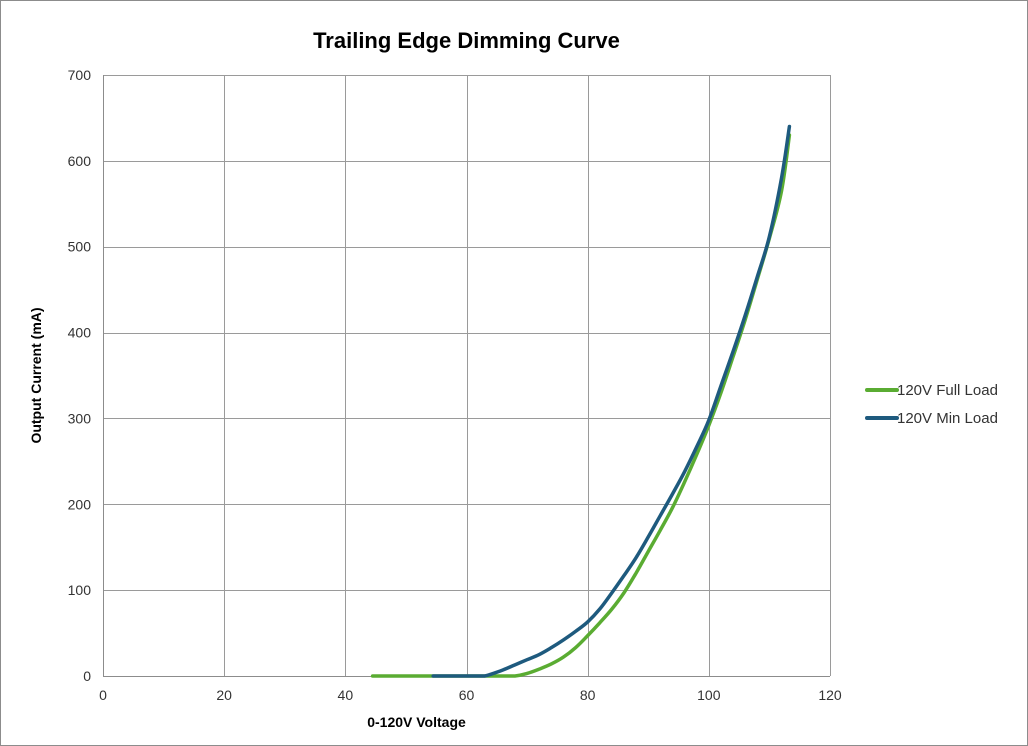 The image size is (1028, 746). I want to click on chart-title: Trailing Edge Dimming Curve, so click(466, 40).